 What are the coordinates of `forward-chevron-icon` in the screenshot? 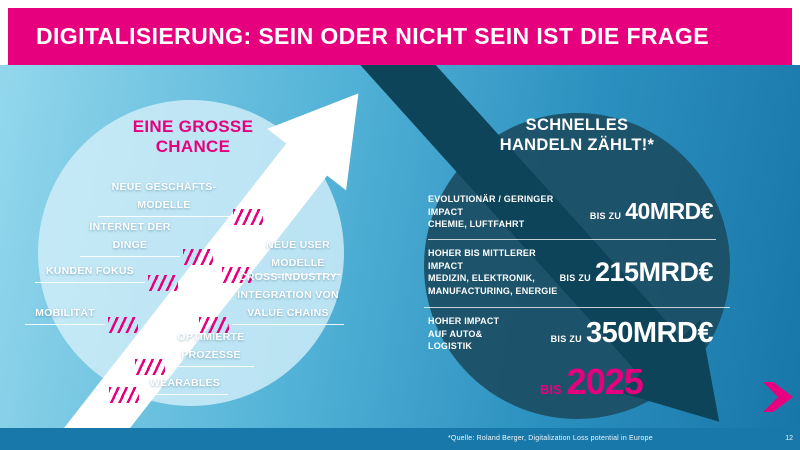 It's located at (778, 397).